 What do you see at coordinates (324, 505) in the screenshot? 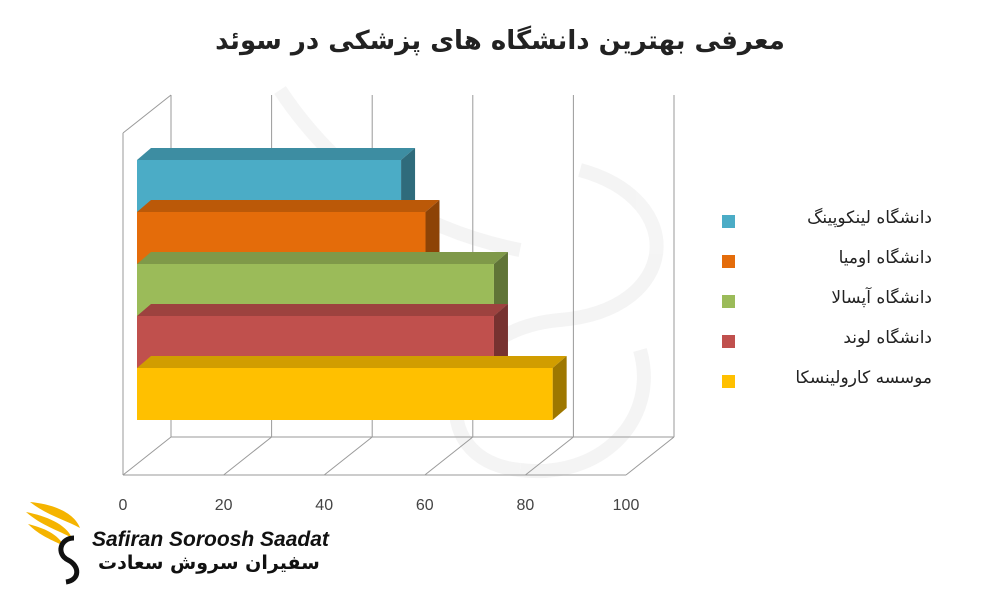
I see `x-tick-label: 40` at bounding box center [324, 505].